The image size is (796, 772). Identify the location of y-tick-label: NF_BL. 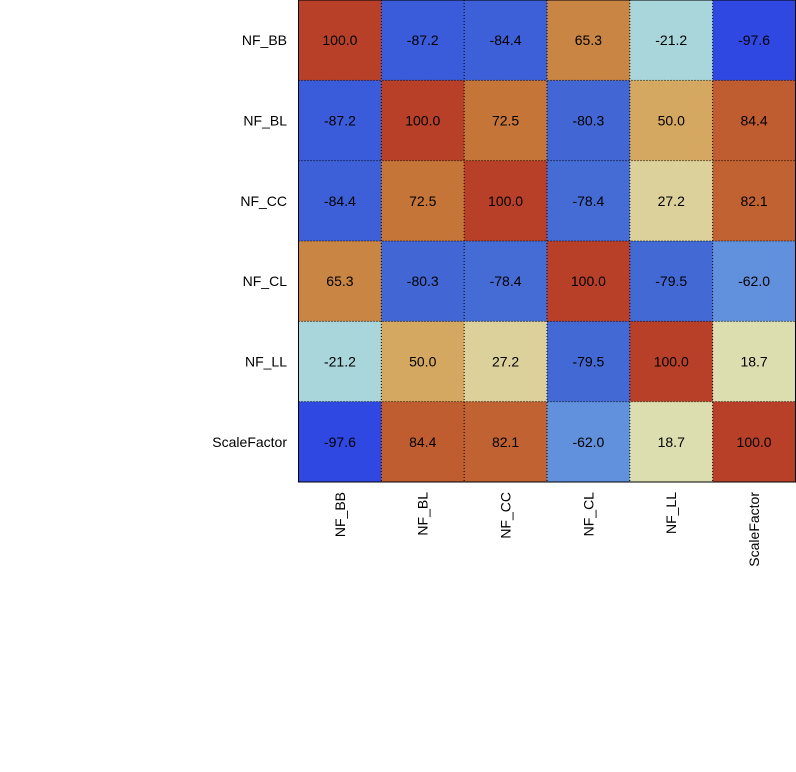
(265, 120).